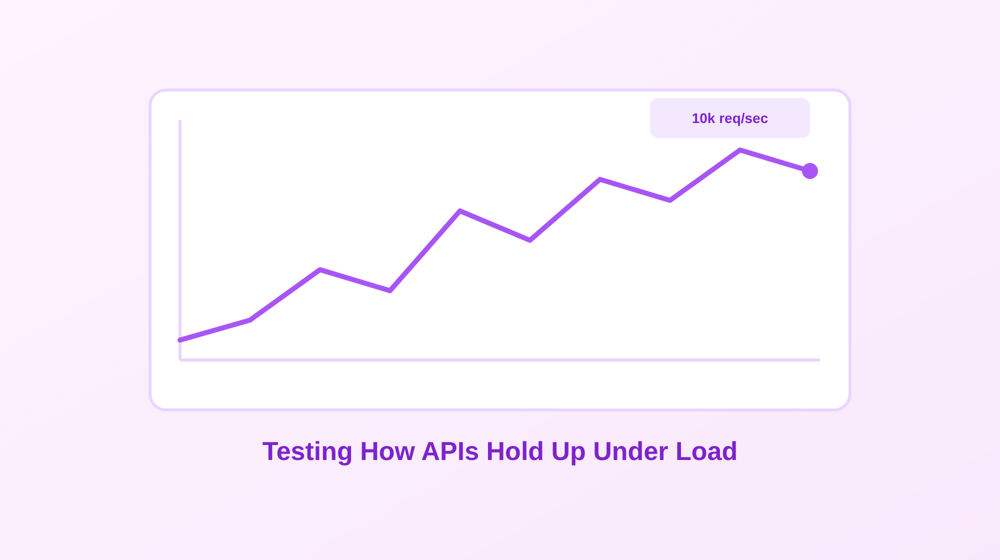  I want to click on text: 10k req/sec, so click(730, 118).